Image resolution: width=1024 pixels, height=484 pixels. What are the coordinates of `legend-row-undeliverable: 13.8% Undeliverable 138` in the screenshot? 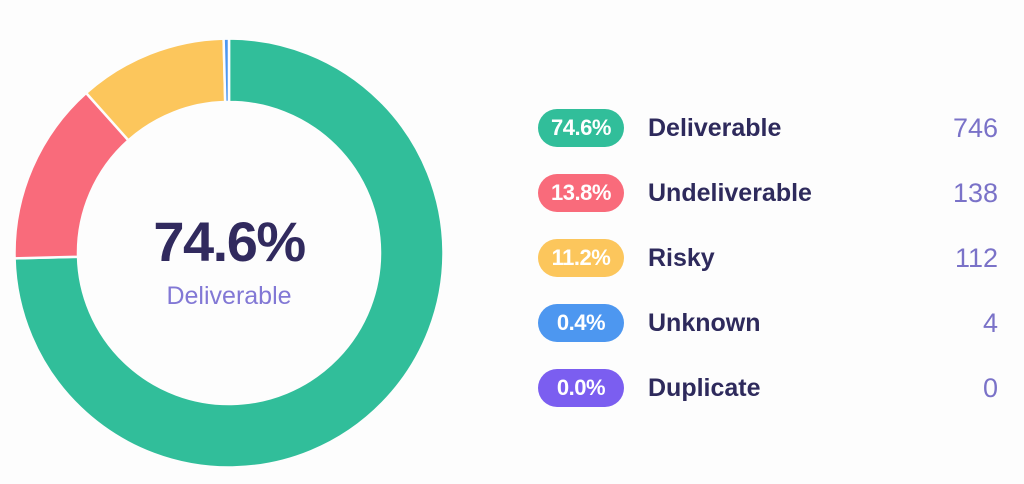 It's located at (768, 193).